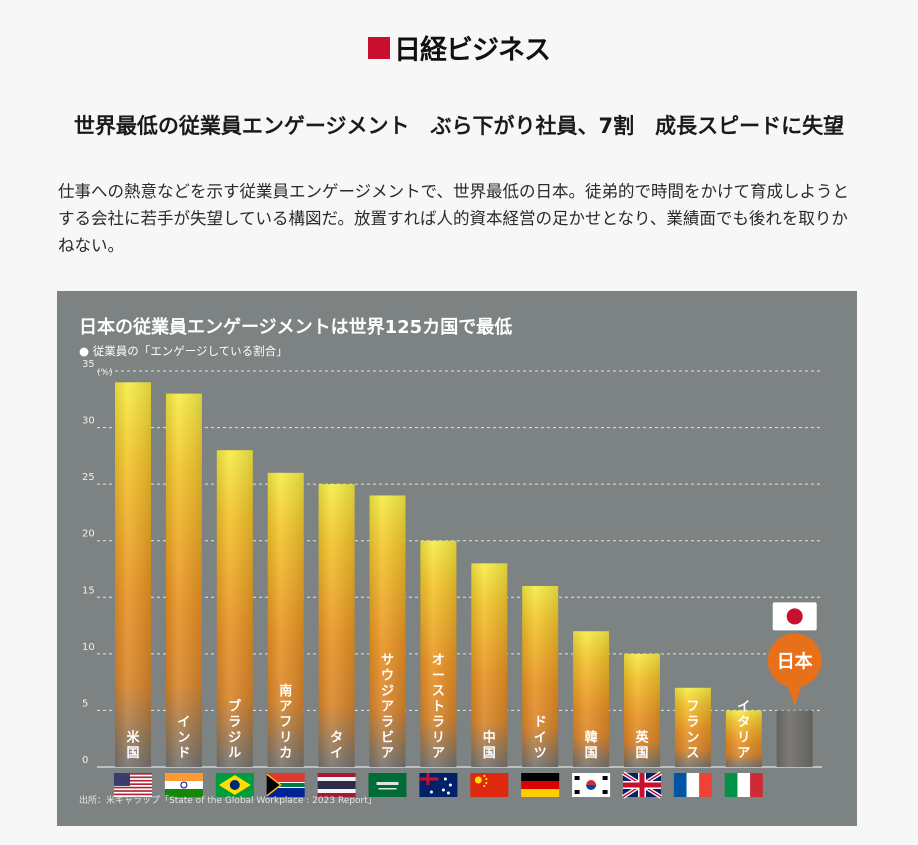 This screenshot has height=845, width=918. Describe the element at coordinates (88, 364) in the screenshot. I see `y-tick-label: 35` at that location.